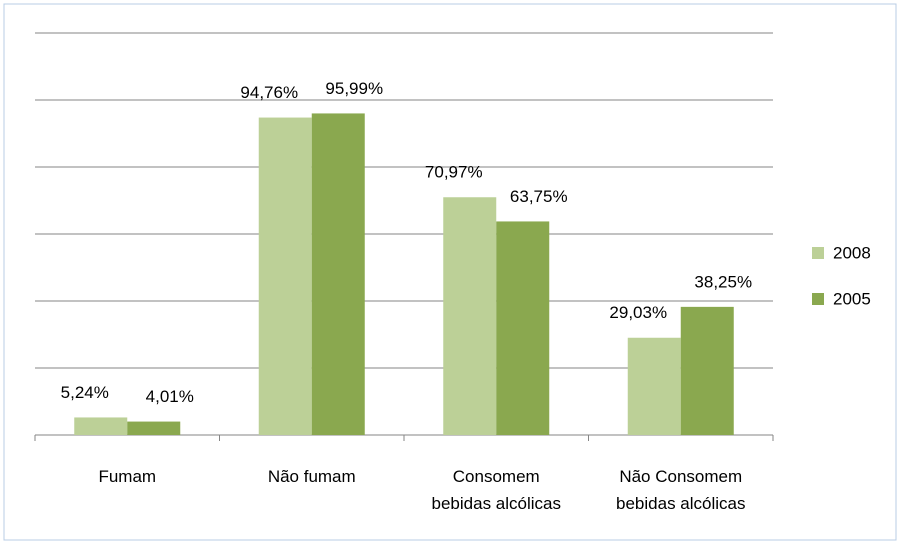 The width and height of the screenshot is (899, 542). I want to click on data-label: 5,24%, so click(85, 392).